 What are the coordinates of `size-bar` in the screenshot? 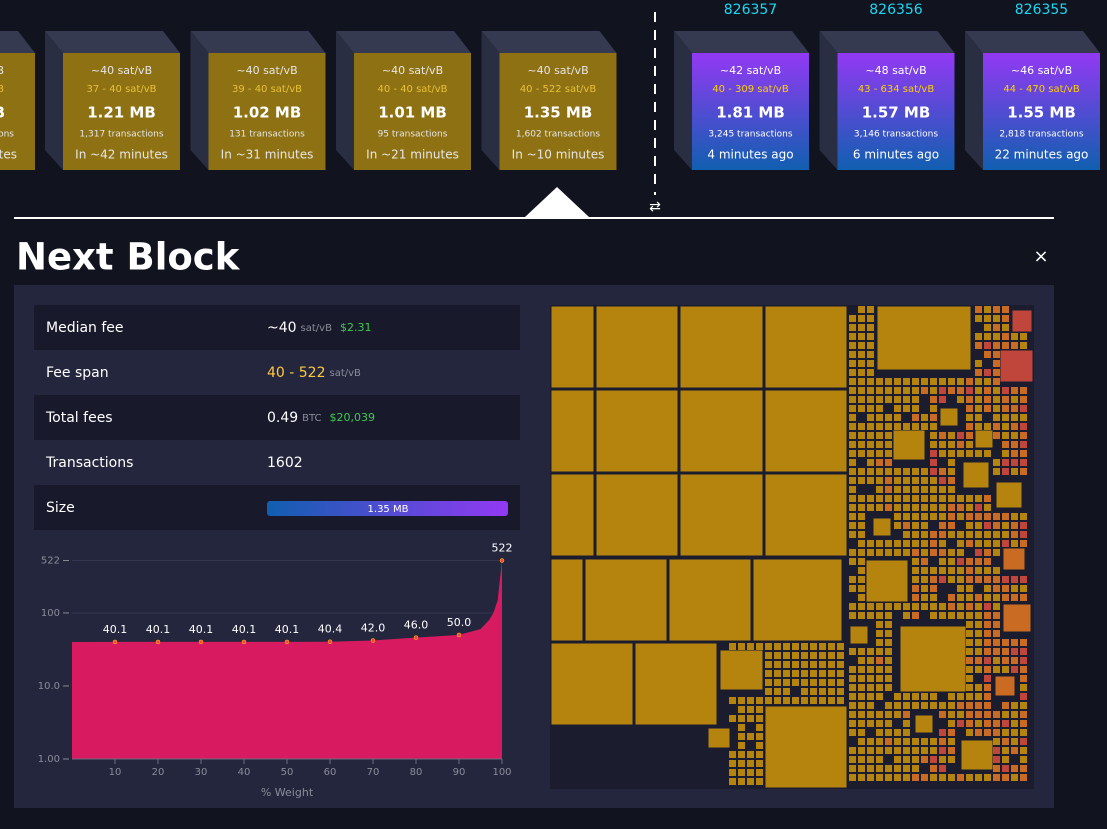 It's located at (387, 508).